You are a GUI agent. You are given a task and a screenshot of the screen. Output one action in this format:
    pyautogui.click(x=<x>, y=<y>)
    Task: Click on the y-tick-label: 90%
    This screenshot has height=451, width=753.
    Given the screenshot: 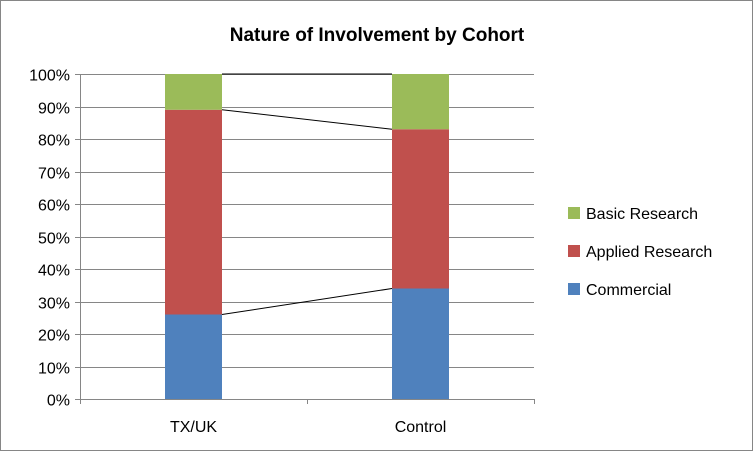 What is the action you would take?
    pyautogui.click(x=54, y=109)
    